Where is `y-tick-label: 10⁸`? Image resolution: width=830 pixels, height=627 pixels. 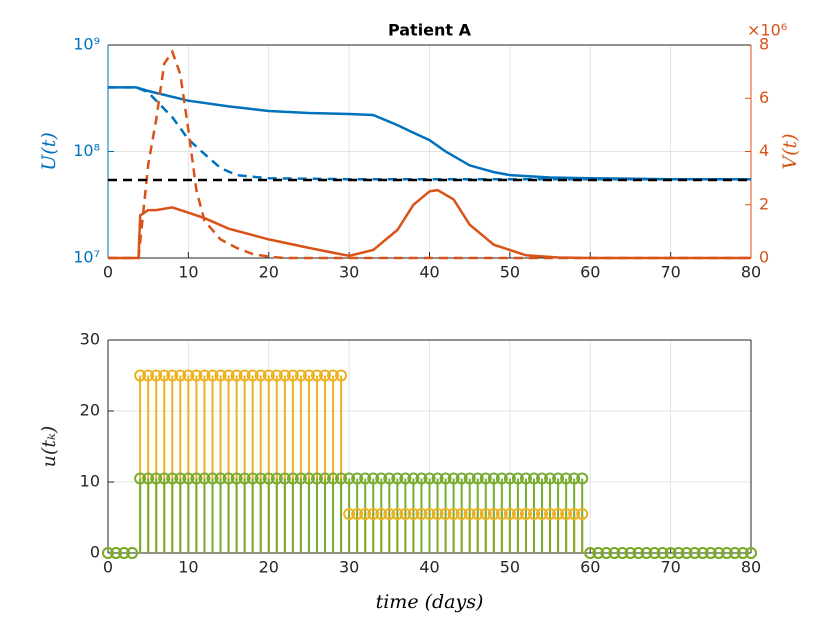 y-tick-label: 10⁸ is located at coordinates (86, 150).